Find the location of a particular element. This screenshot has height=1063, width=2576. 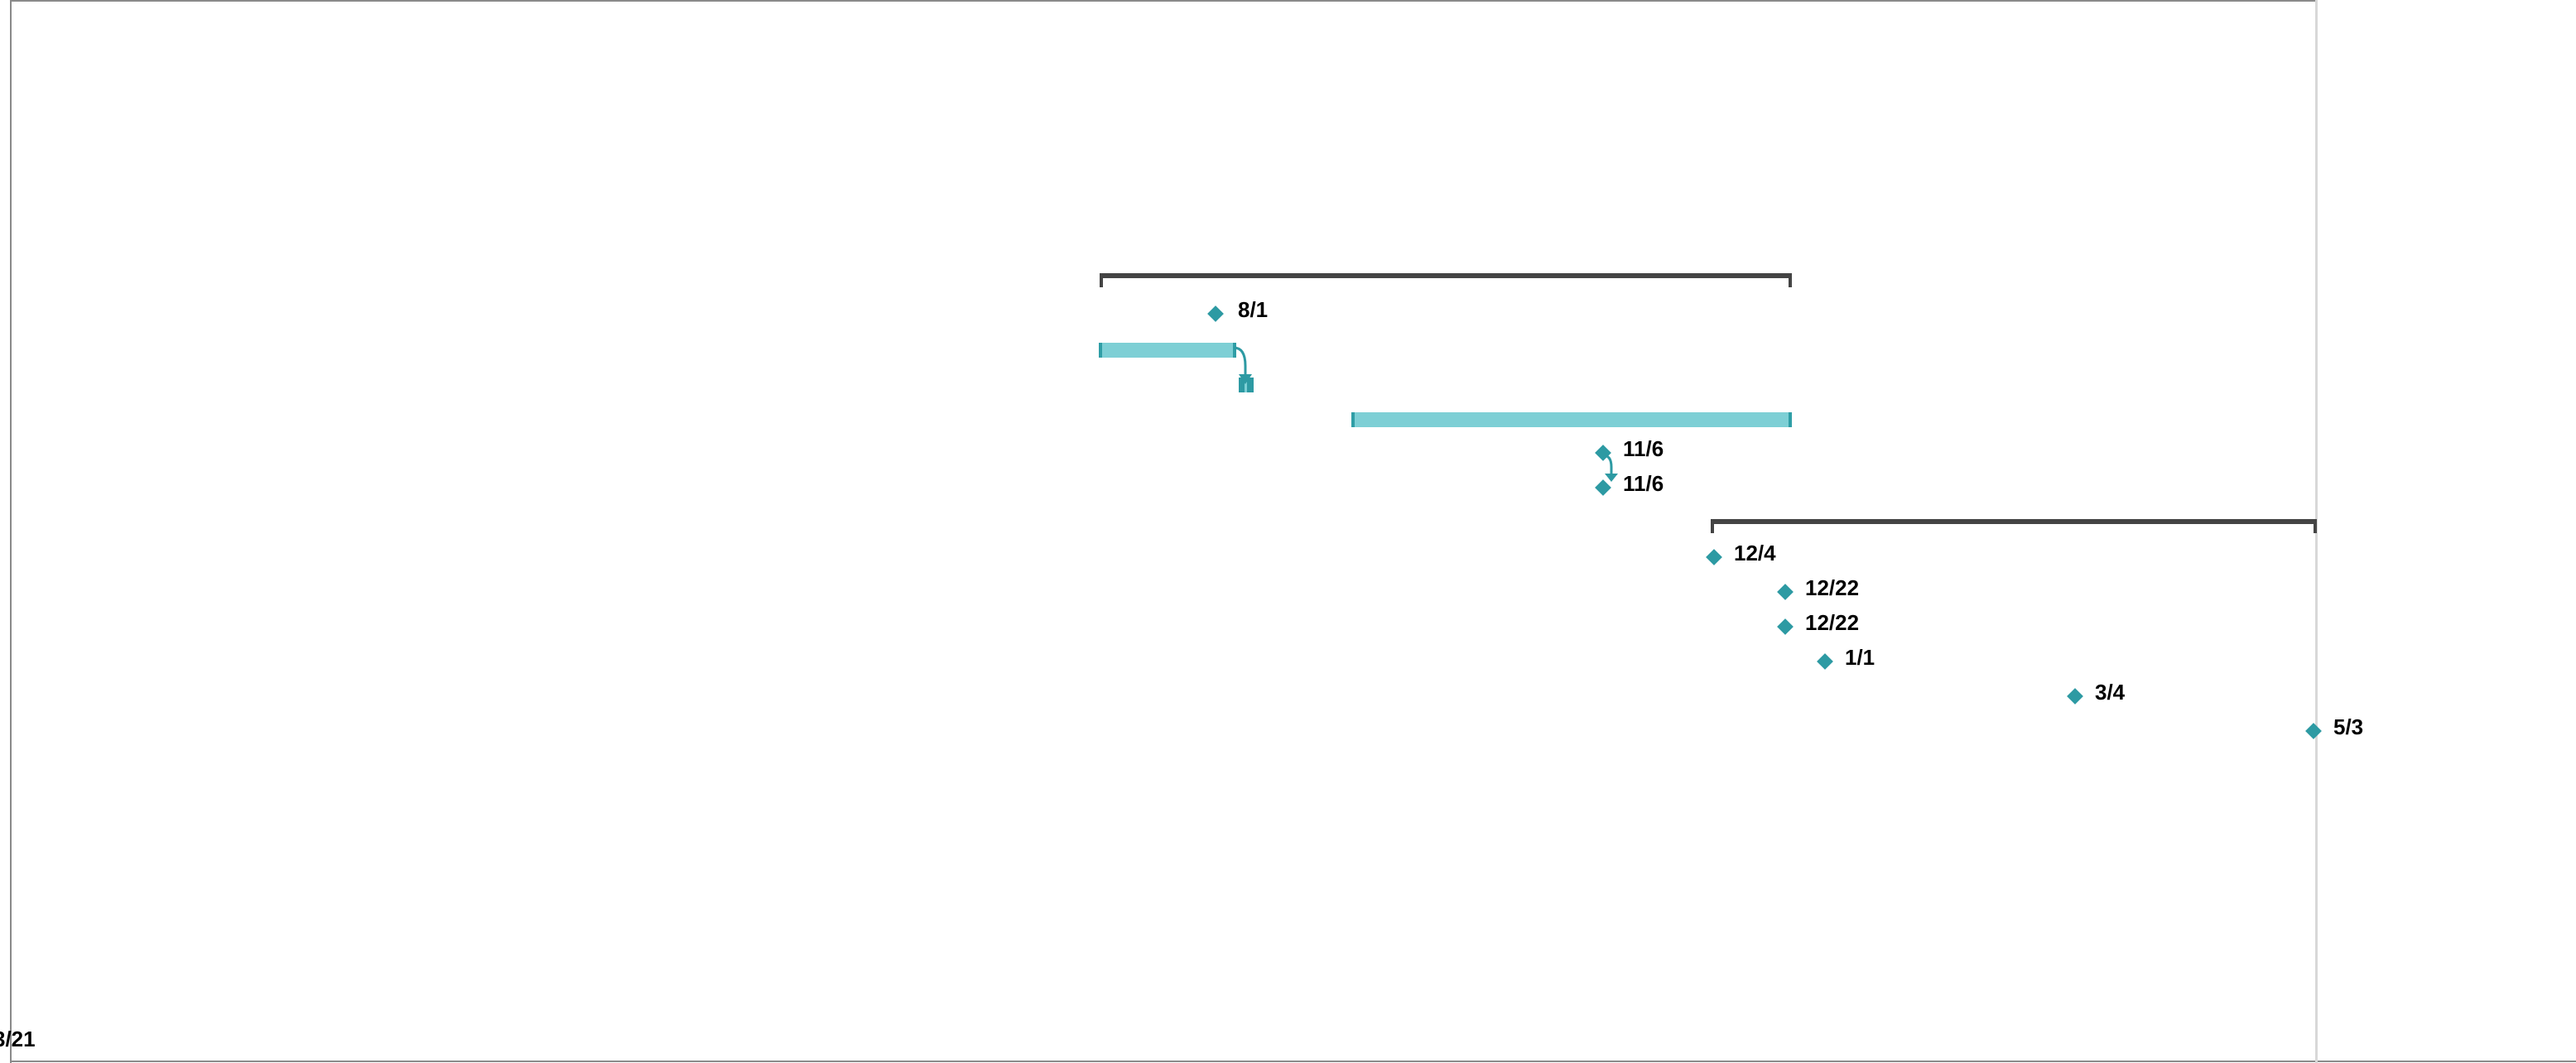

dependency-arrow-icon is located at coordinates (1242, 365).